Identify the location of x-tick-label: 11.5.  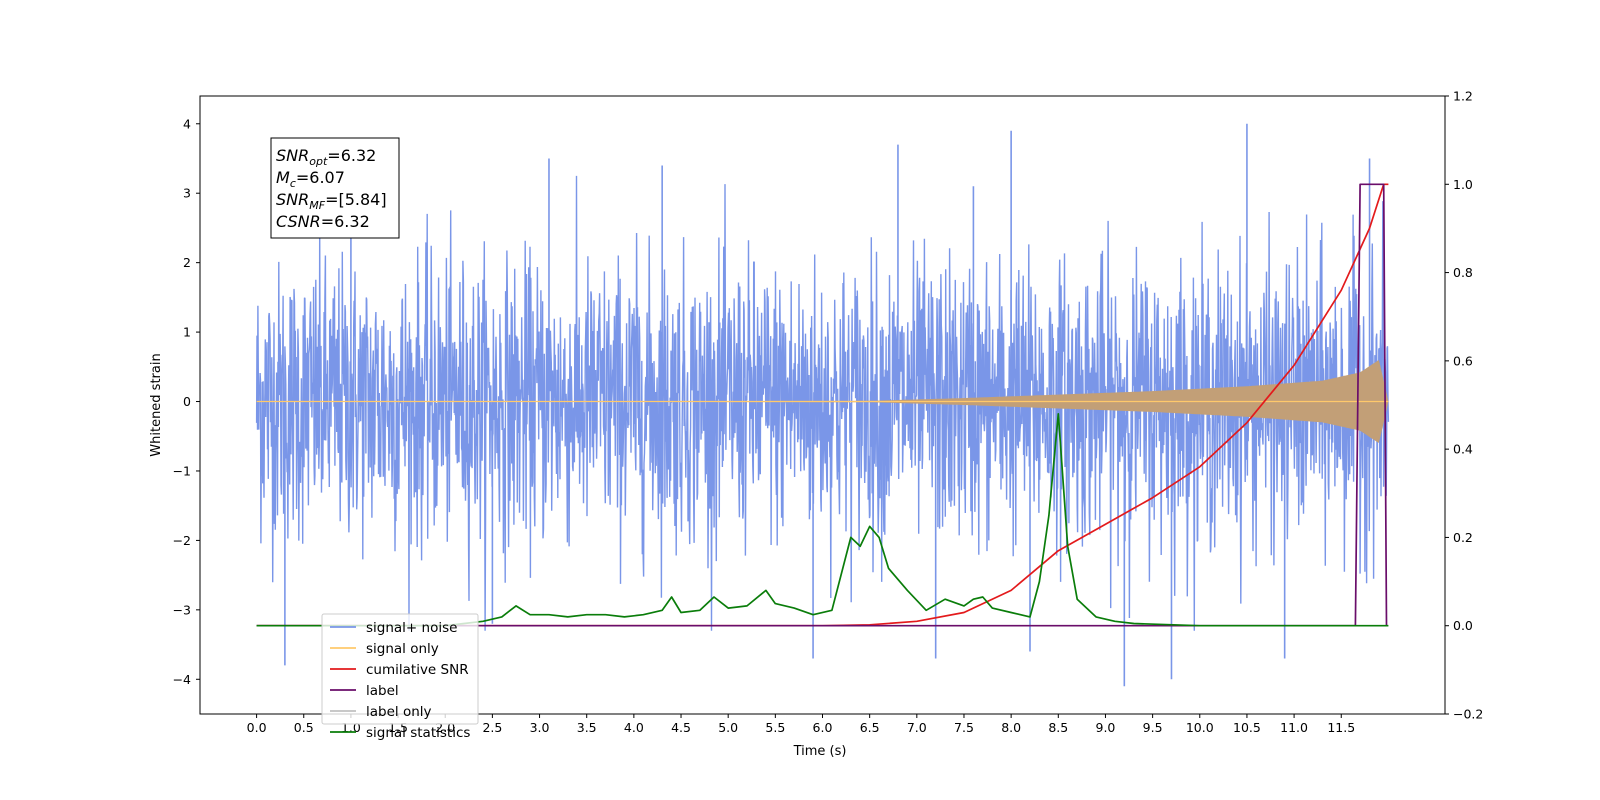
(1341, 727).